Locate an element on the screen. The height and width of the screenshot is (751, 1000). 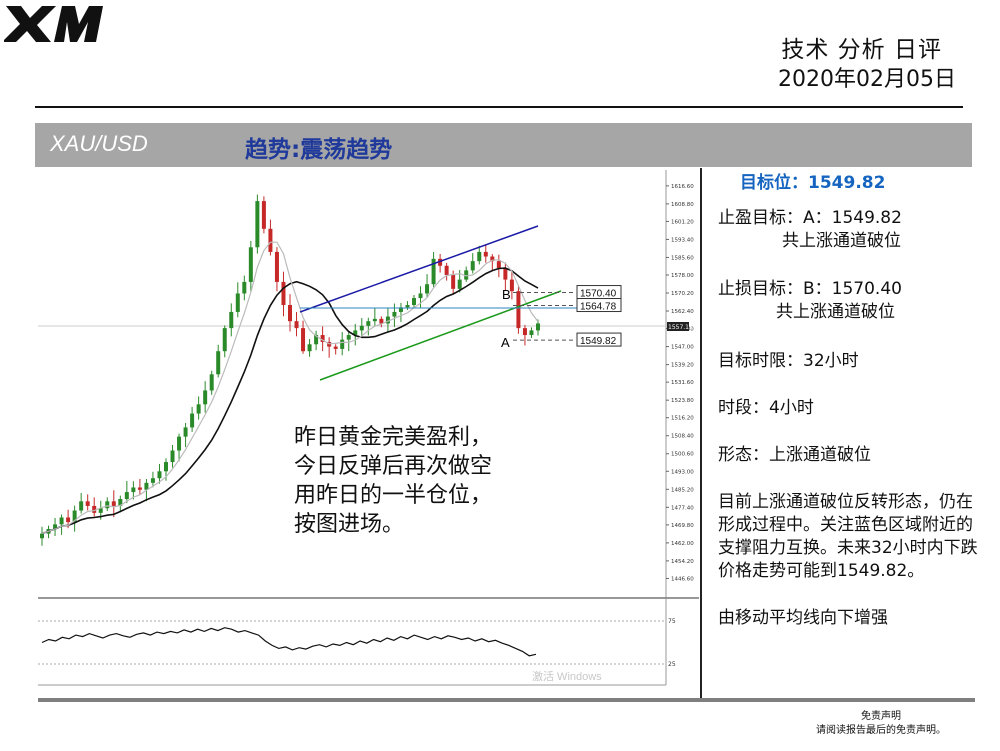
stop-loss-note: 共上涨通道破位 is located at coordinates (835, 312).